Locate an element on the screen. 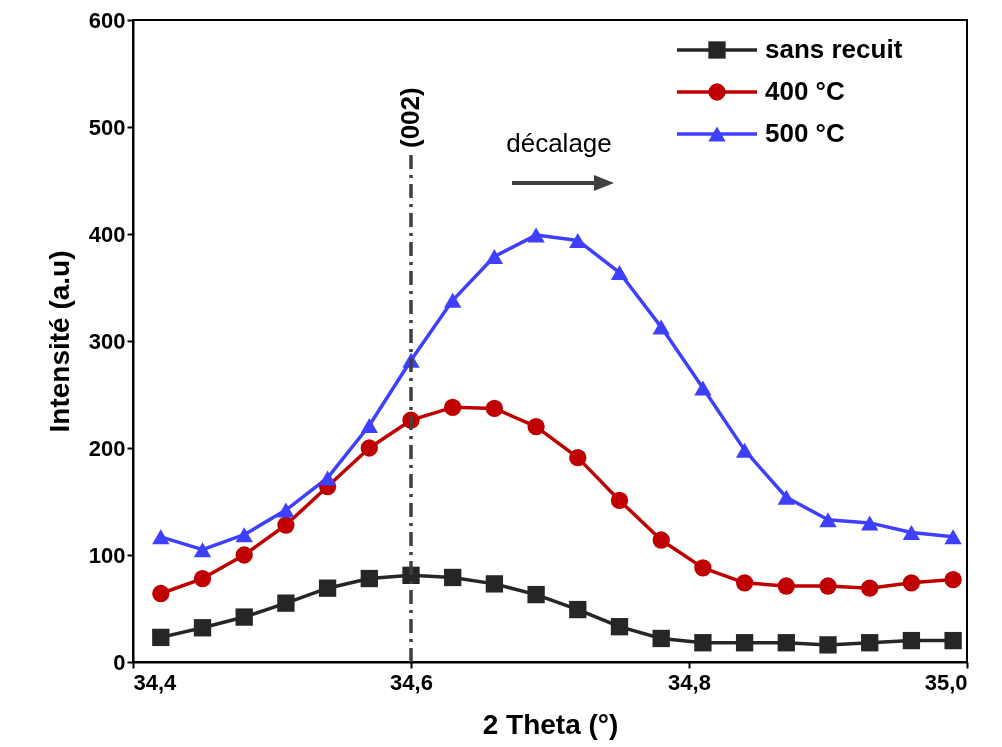 Image resolution: width=1002 pixels, height=747 pixels. annotation: (002) is located at coordinates (410, 117).